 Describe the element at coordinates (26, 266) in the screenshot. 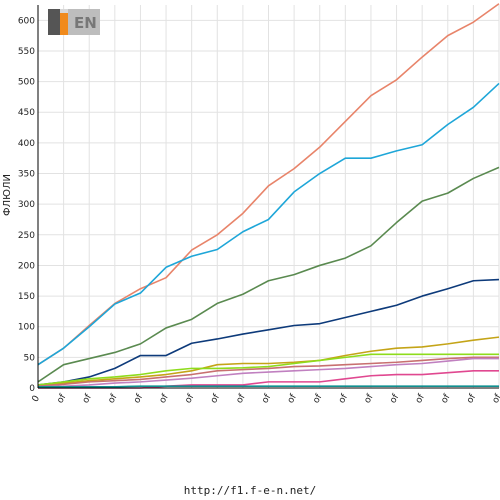

I see `y-tick-label: 200` at that location.